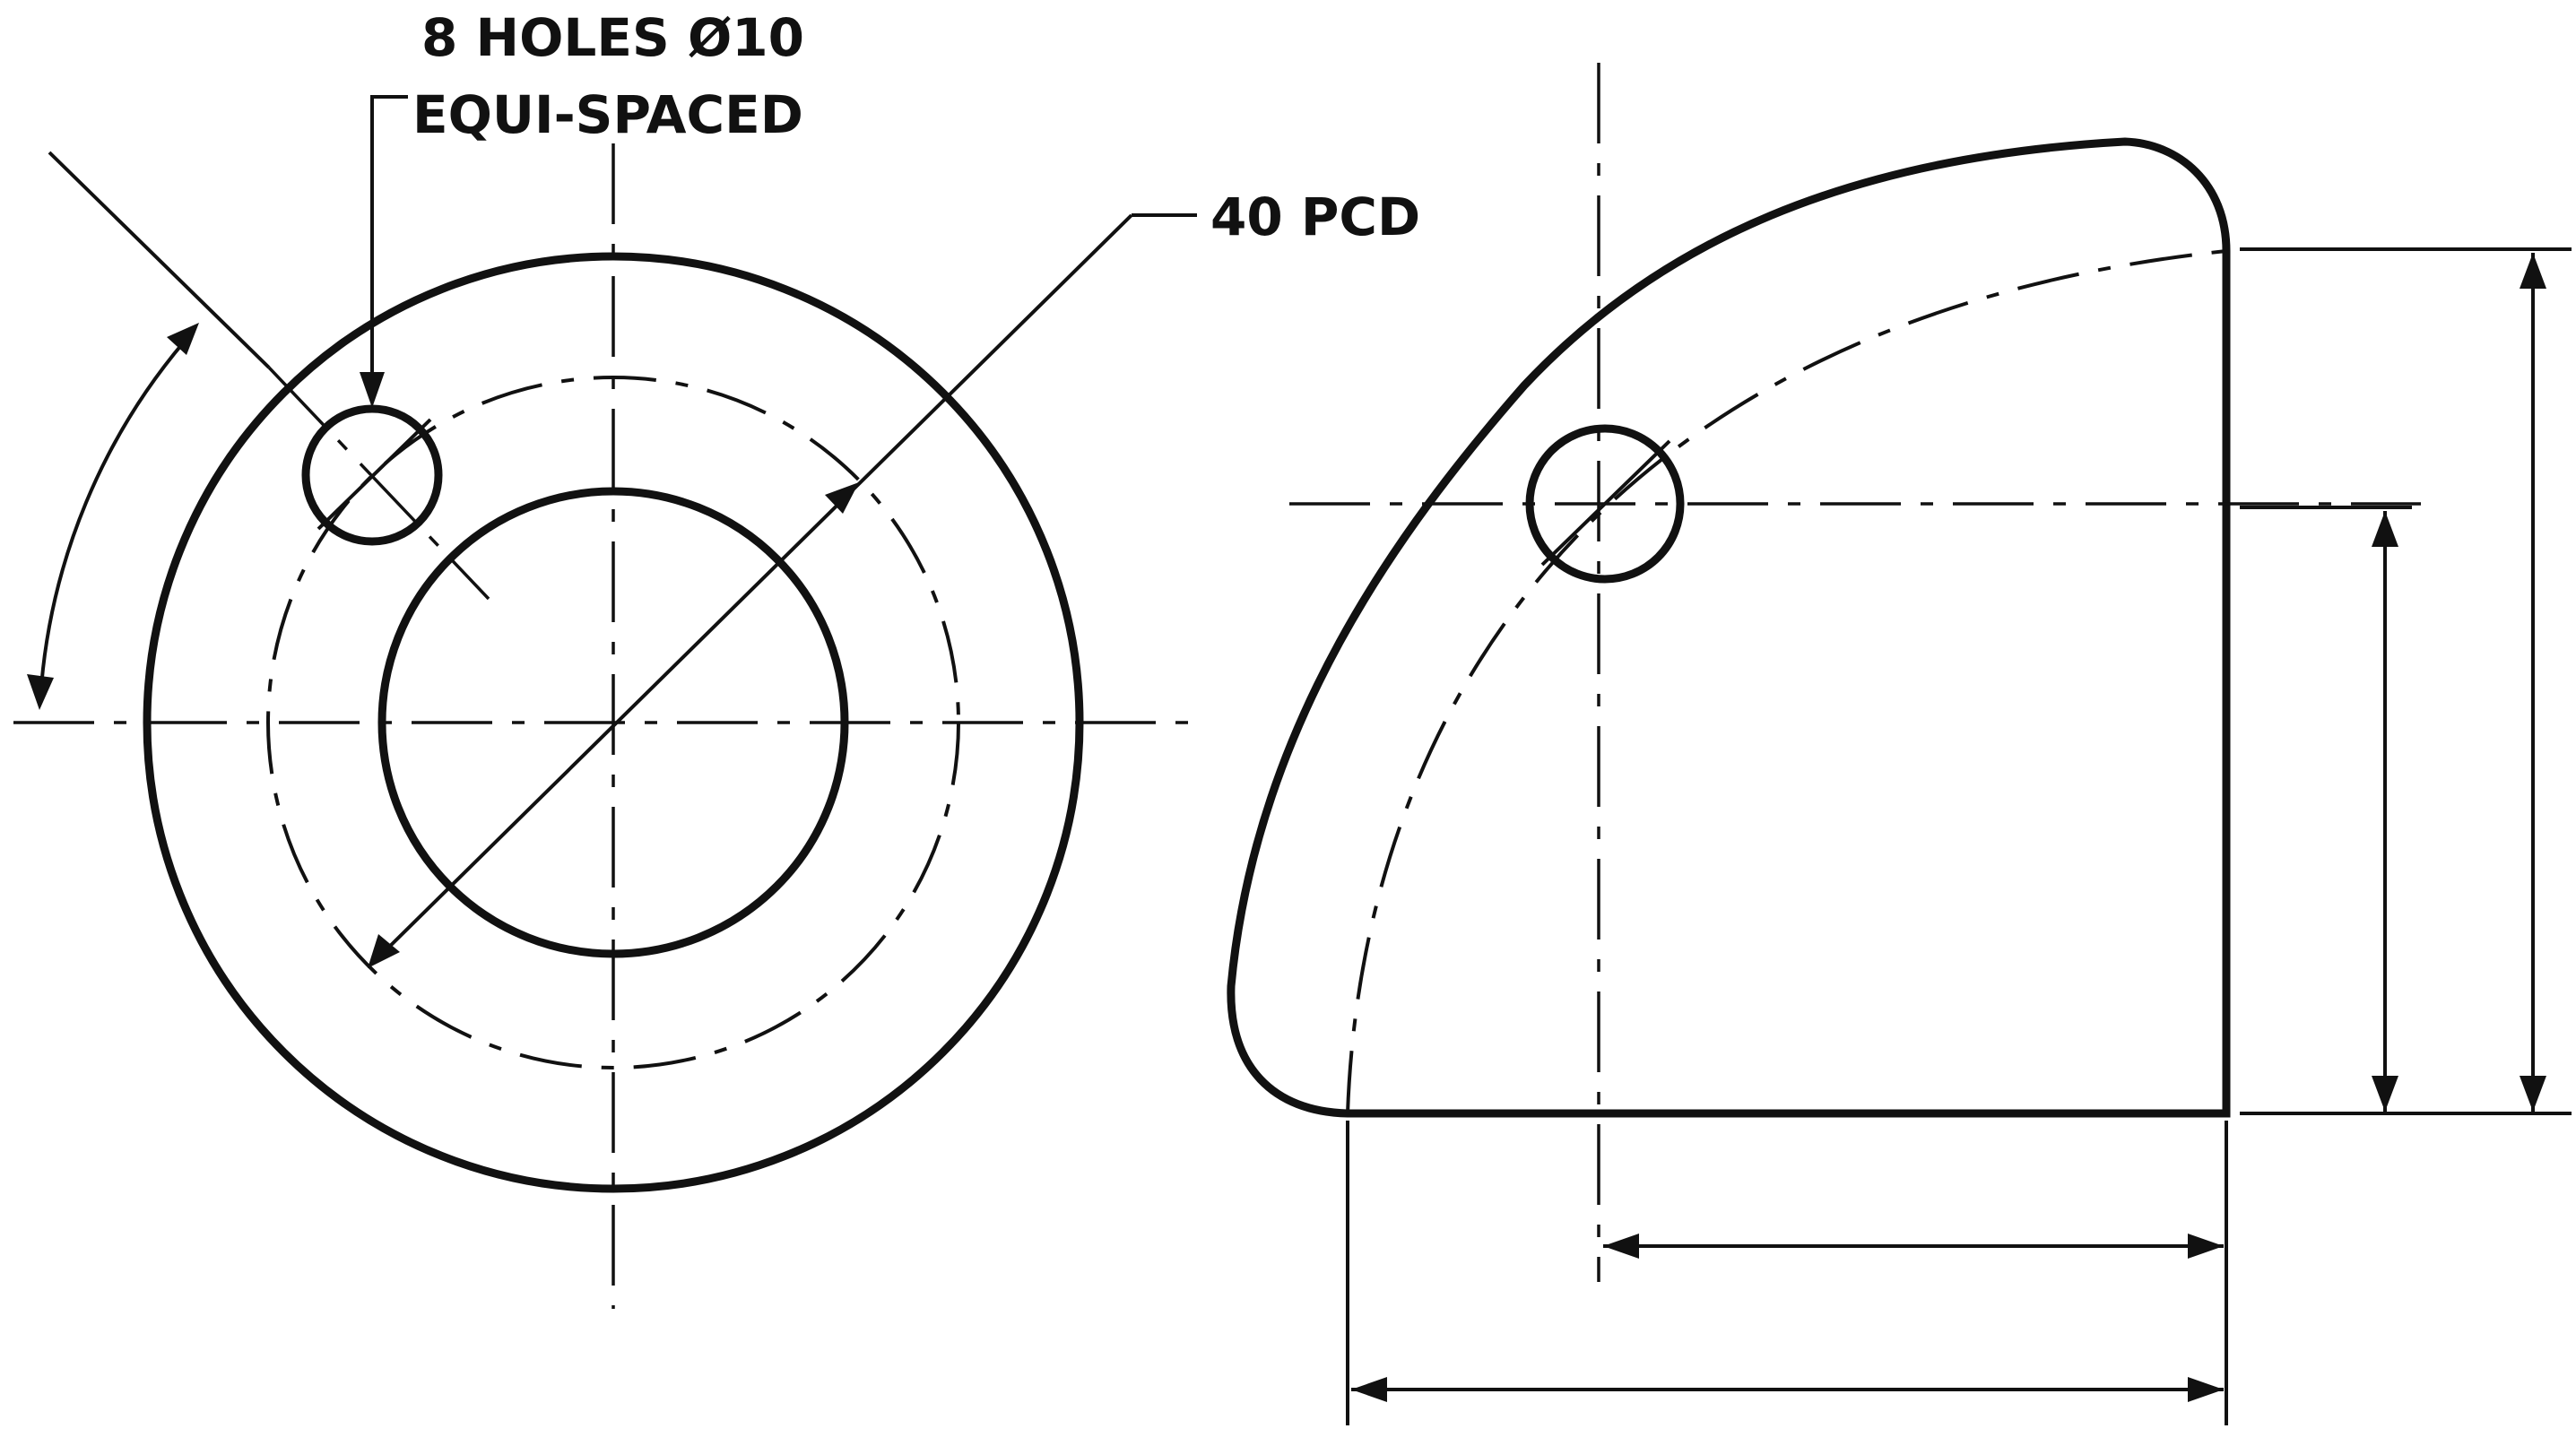  I want to click on pcd-arrow-upper, so click(842, 498).